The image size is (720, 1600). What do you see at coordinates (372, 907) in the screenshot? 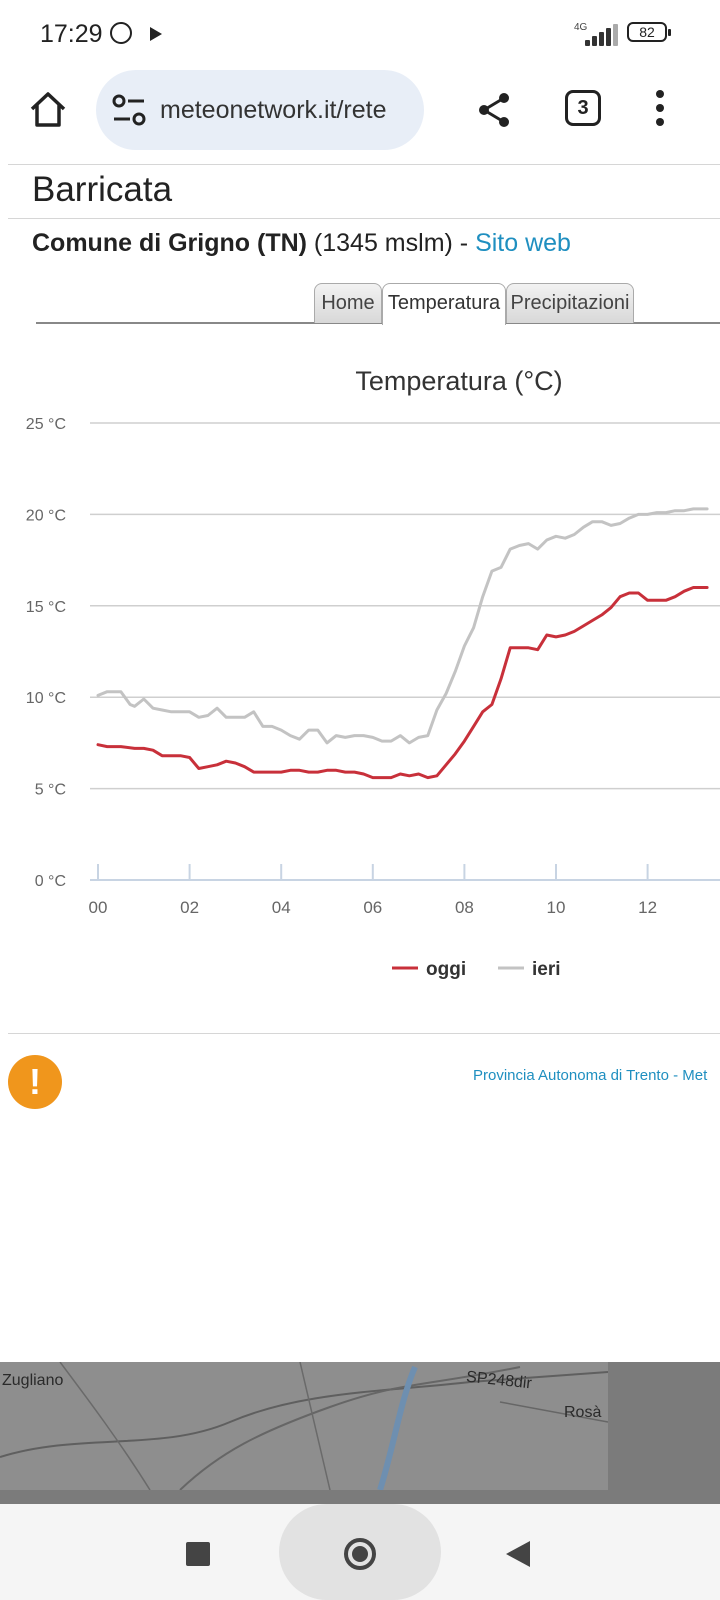
I see `x-tick-label: 06` at bounding box center [372, 907].